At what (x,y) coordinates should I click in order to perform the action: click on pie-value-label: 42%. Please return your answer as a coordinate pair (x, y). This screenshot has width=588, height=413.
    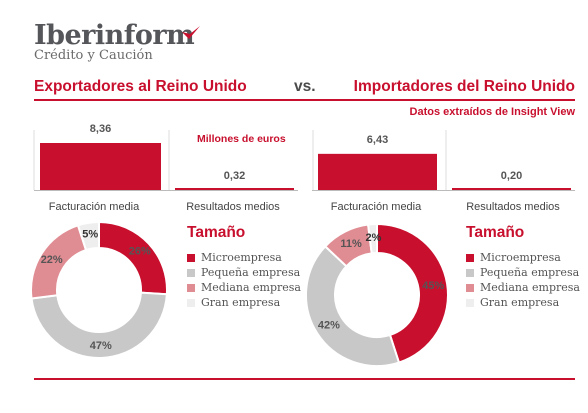
    Looking at the image, I should click on (329, 325).